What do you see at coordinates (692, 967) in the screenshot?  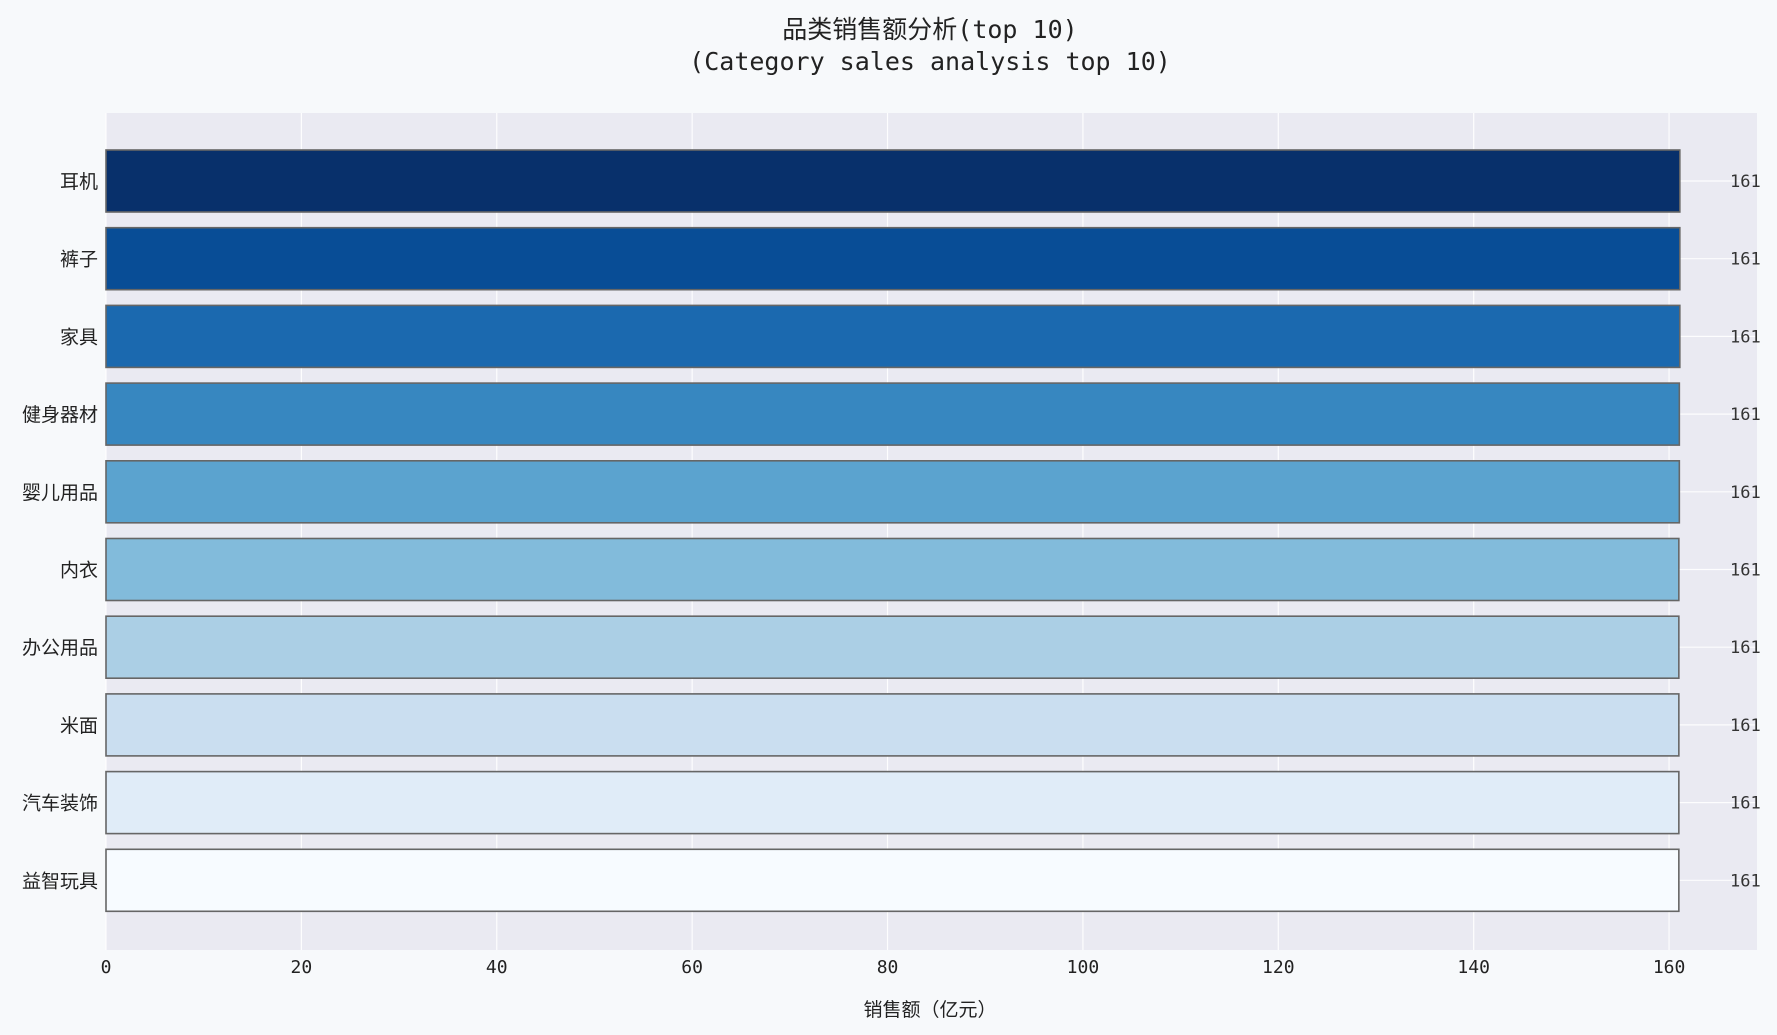 I see `x-tick-label: 60` at bounding box center [692, 967].